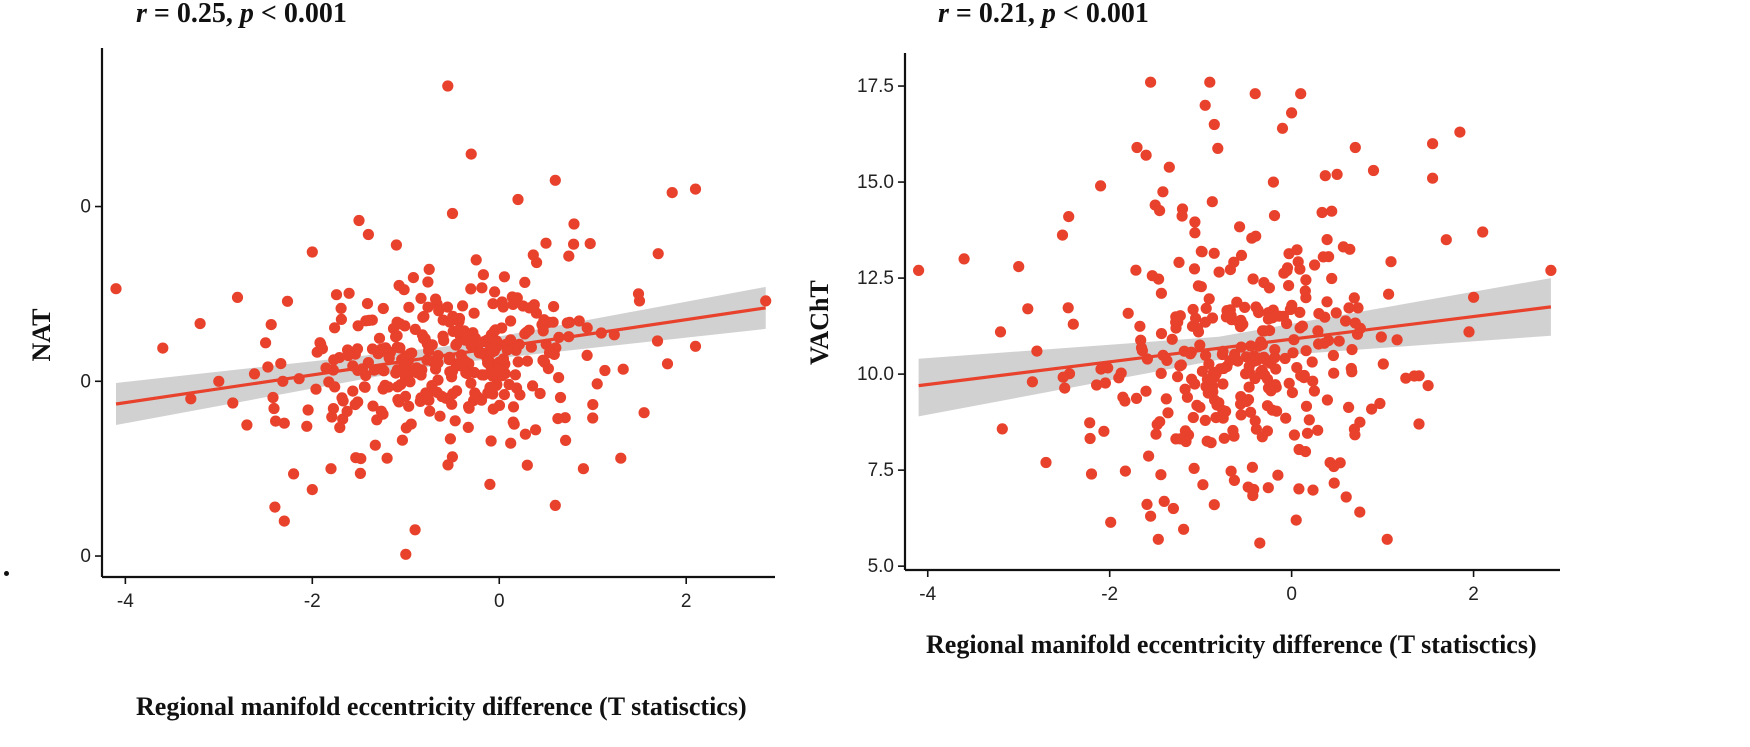  I want to click on stray-dot, so click(6, 573).